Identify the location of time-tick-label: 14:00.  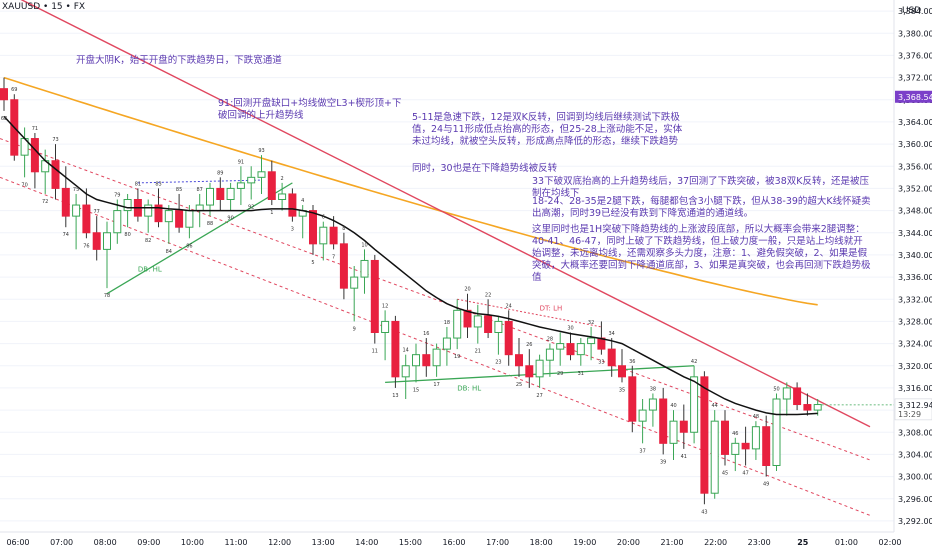
(366, 542).